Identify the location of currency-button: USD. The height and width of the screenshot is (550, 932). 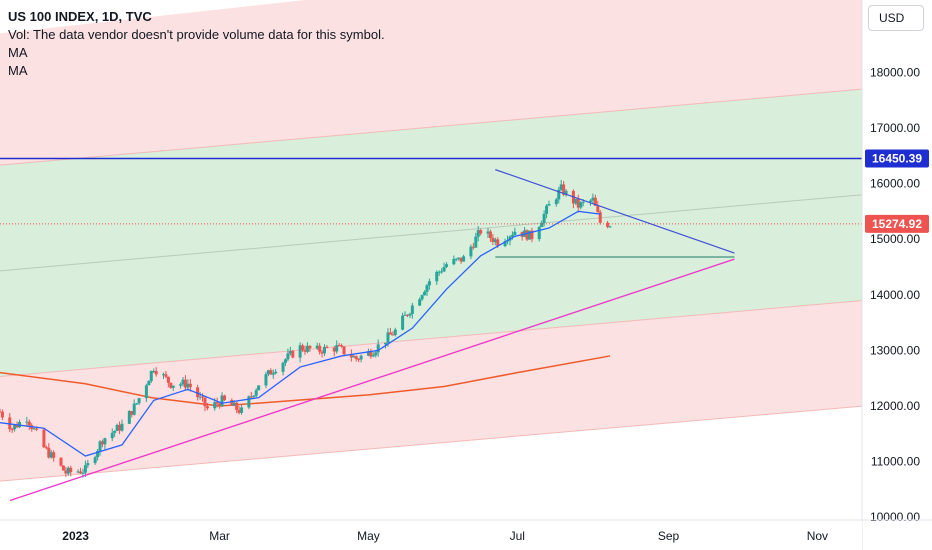
(896, 18).